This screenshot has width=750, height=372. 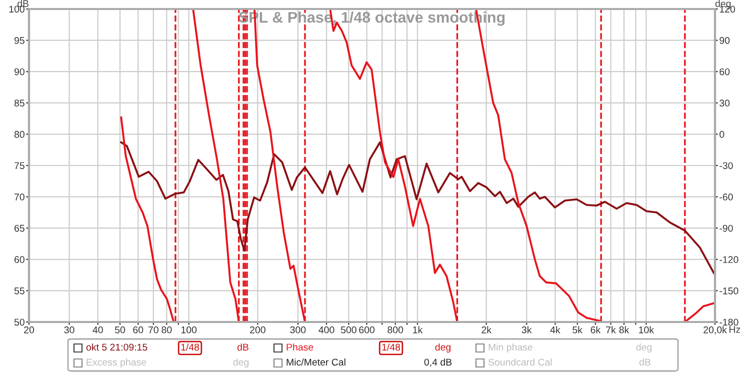 What do you see at coordinates (19, 291) in the screenshot?
I see `y-tick-label: 55` at bounding box center [19, 291].